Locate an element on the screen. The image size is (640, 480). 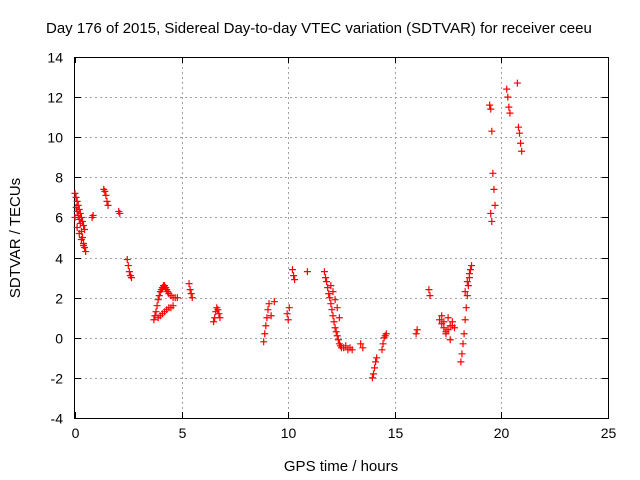
y-tick-label: 0 is located at coordinates (59, 339).